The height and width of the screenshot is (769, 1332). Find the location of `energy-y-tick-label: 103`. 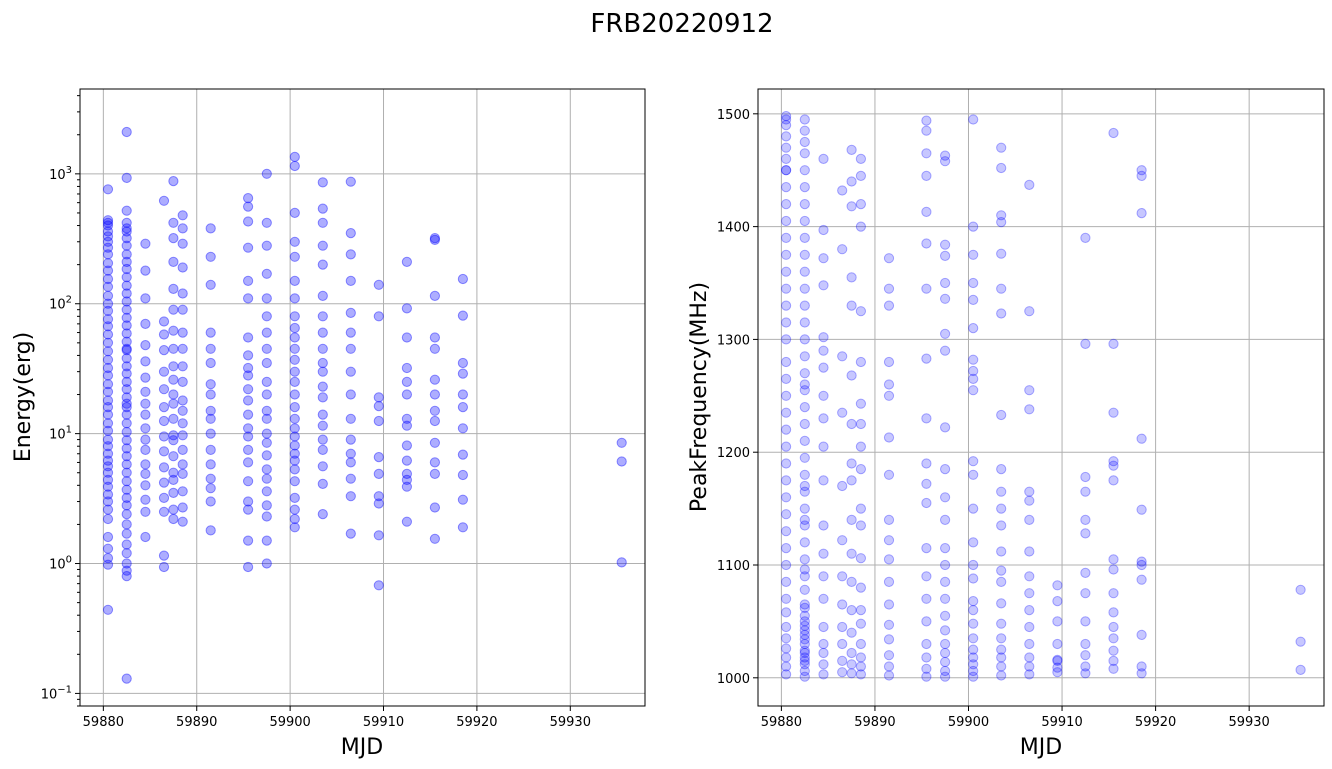

energy-y-tick-label: 103 is located at coordinates (60, 174).